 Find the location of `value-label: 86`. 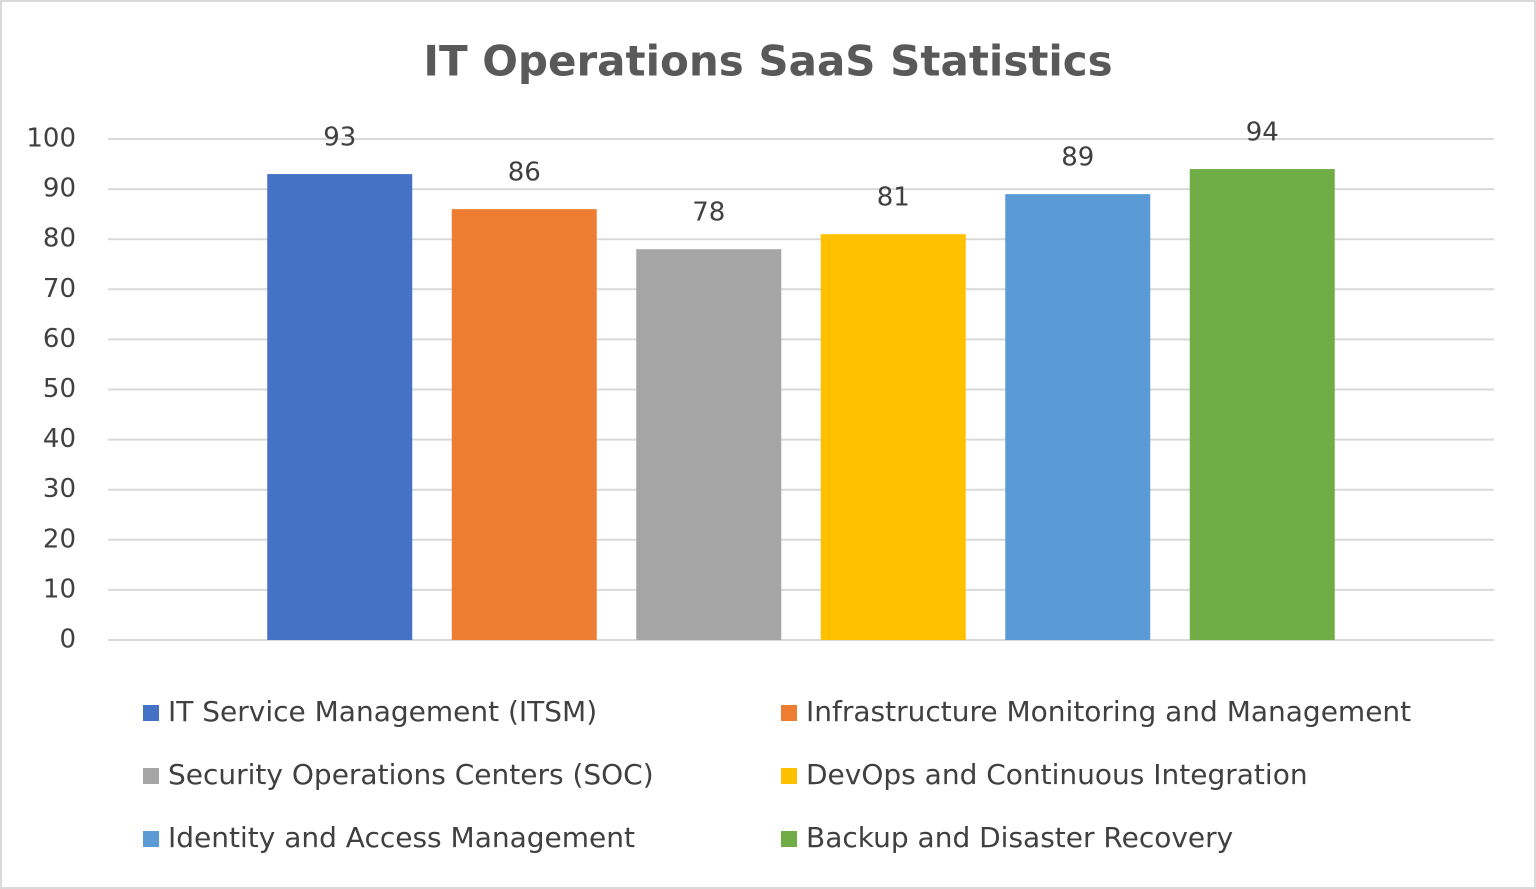

value-label: 86 is located at coordinates (524, 173).